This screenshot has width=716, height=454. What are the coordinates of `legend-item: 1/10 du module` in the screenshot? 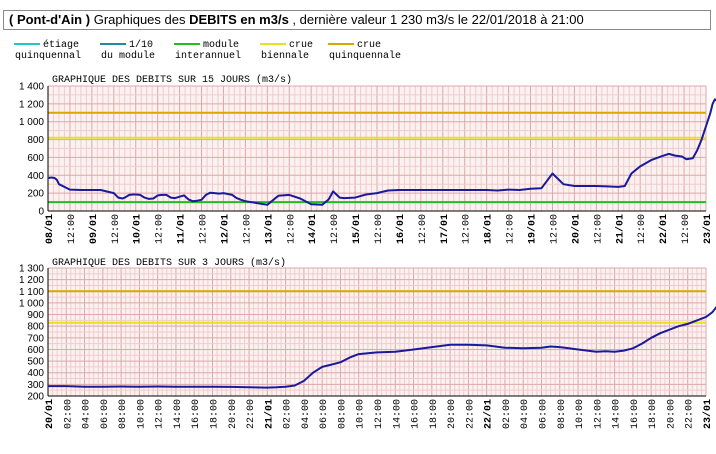 It's located at (128, 51).